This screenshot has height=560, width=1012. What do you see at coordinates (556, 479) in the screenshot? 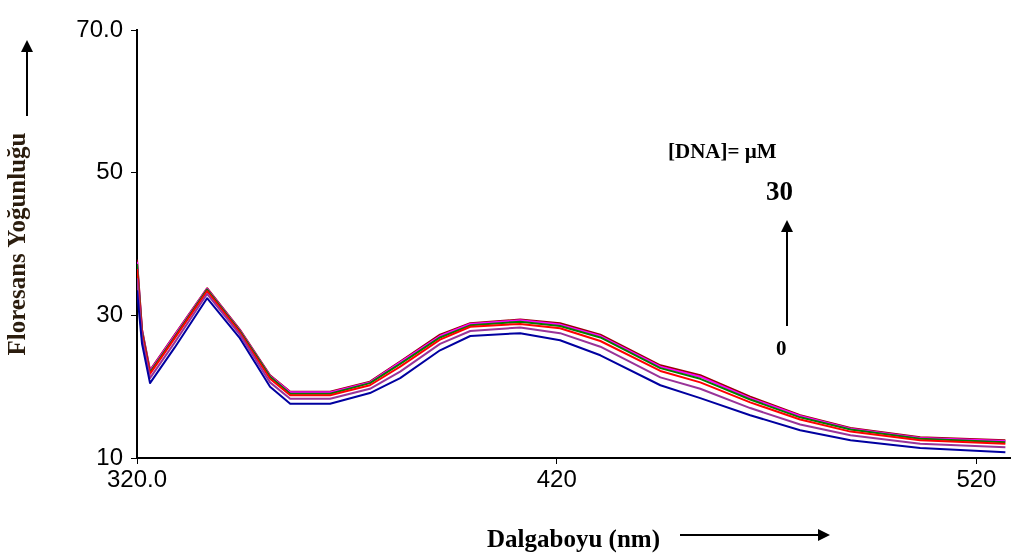
I see `x-tick-label: 420` at bounding box center [556, 479].